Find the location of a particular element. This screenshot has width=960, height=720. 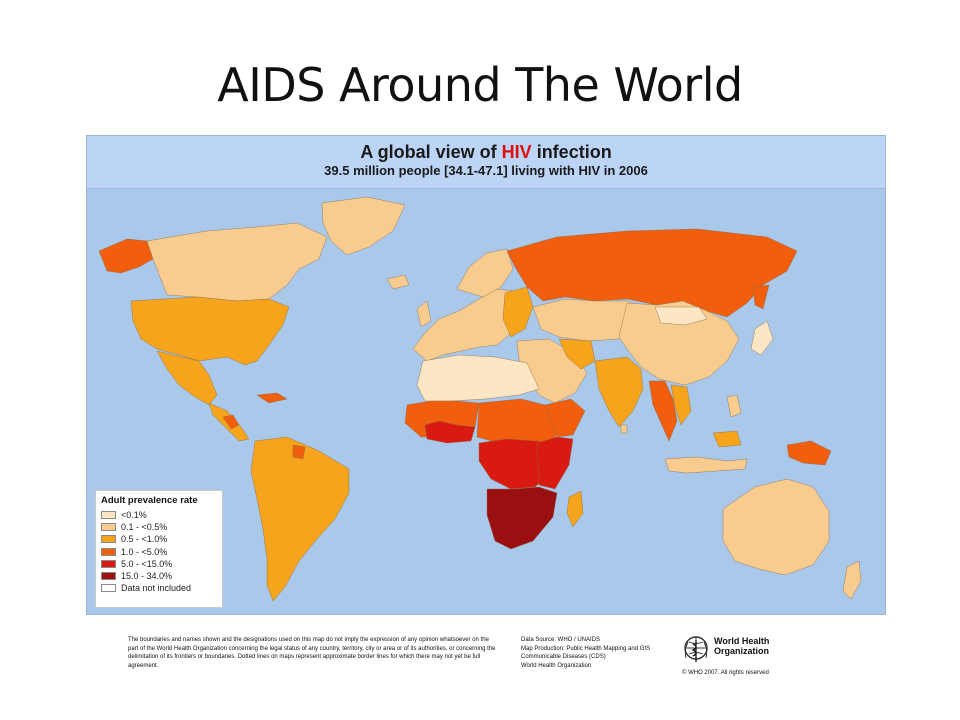

map-title: A global view of HIV infection is located at coordinates (486, 152).